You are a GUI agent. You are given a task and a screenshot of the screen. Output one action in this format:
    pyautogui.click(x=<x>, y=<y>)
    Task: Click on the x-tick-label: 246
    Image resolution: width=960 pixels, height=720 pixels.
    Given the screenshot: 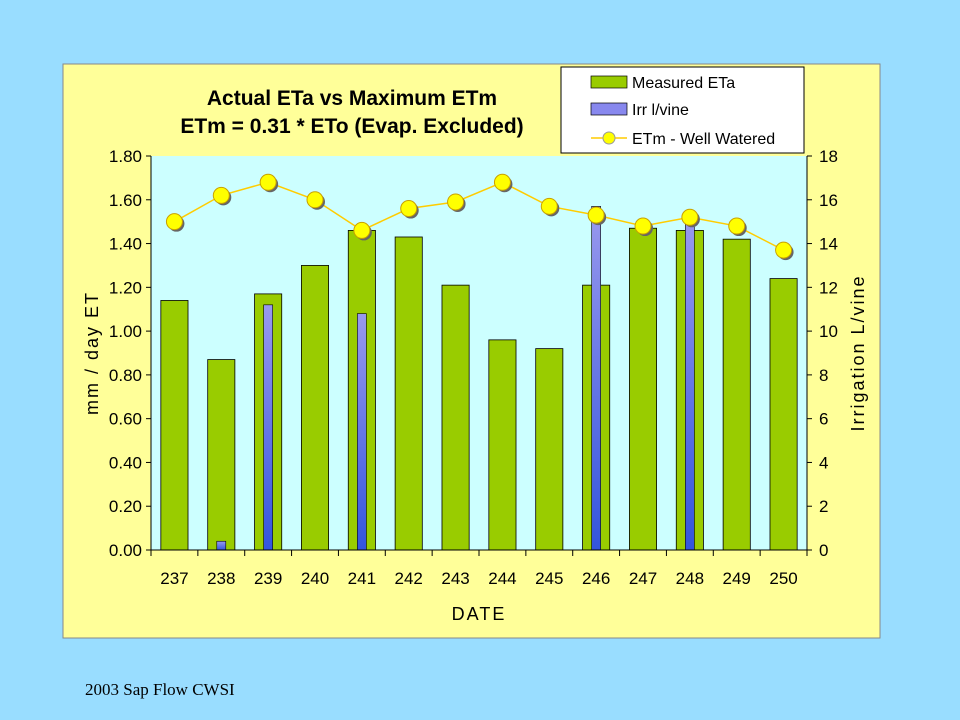 What is the action you would take?
    pyautogui.click(x=596, y=578)
    